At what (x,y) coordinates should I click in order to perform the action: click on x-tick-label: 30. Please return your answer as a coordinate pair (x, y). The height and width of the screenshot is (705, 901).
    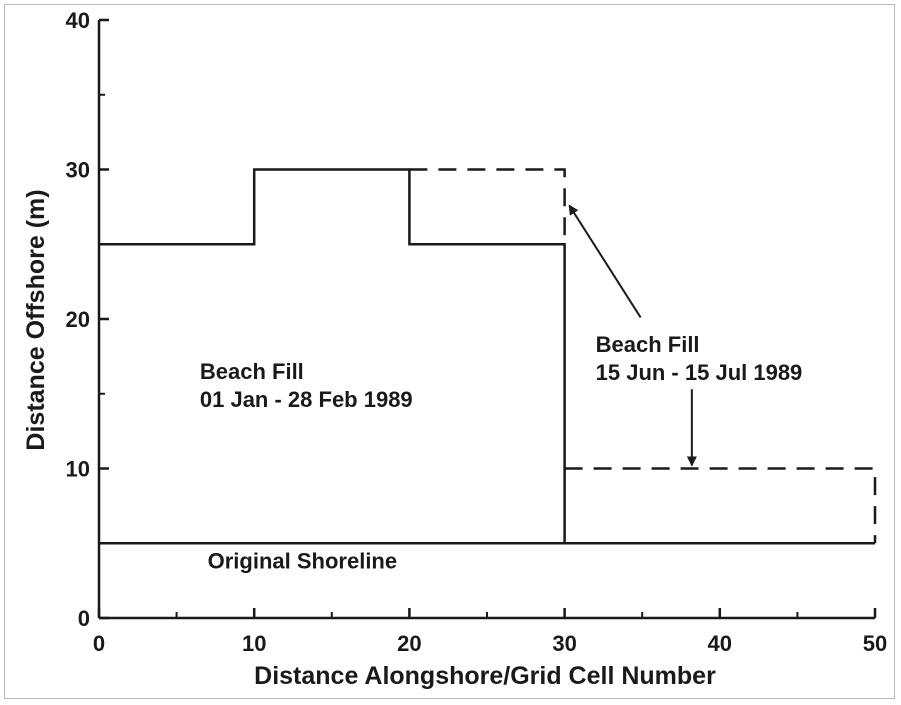
    Looking at the image, I should click on (564, 643).